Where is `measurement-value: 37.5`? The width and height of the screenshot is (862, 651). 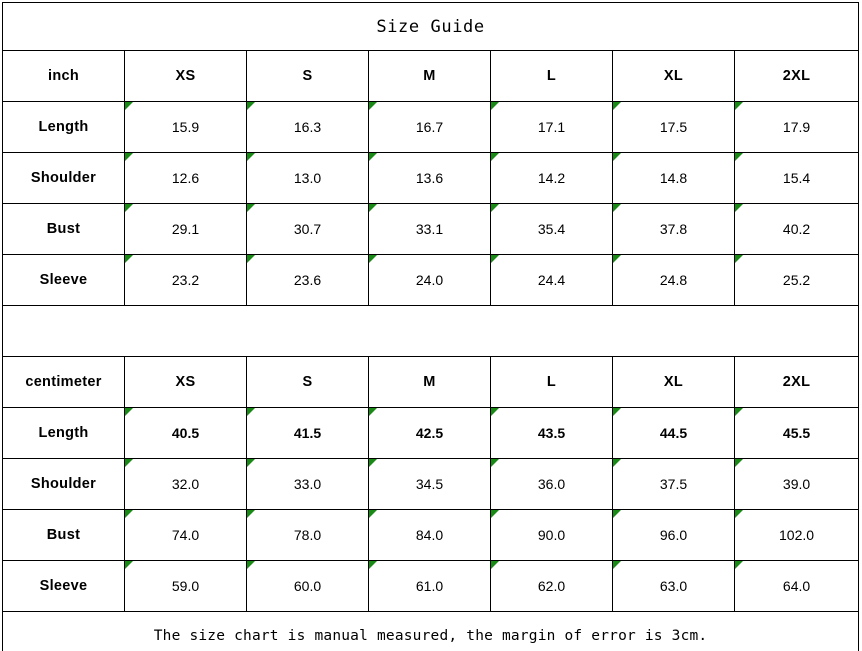
measurement-value: 37.5 is located at coordinates (673, 484).